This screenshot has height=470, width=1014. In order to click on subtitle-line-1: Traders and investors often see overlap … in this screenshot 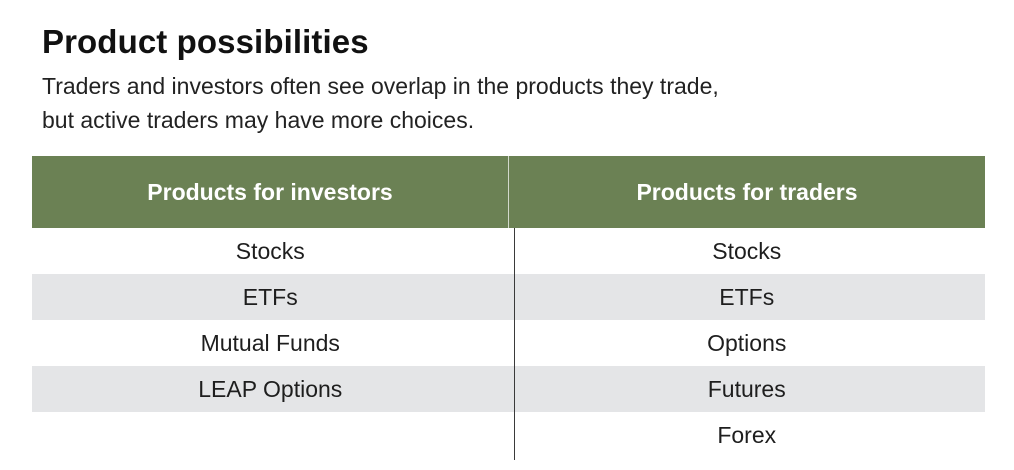, I will do `click(380, 86)`.